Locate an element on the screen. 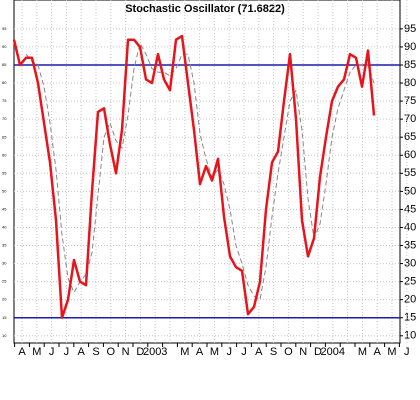 Image resolution: width=420 pixels, height=400 pixels. y-tick-label-left: 10 is located at coordinates (4, 335).